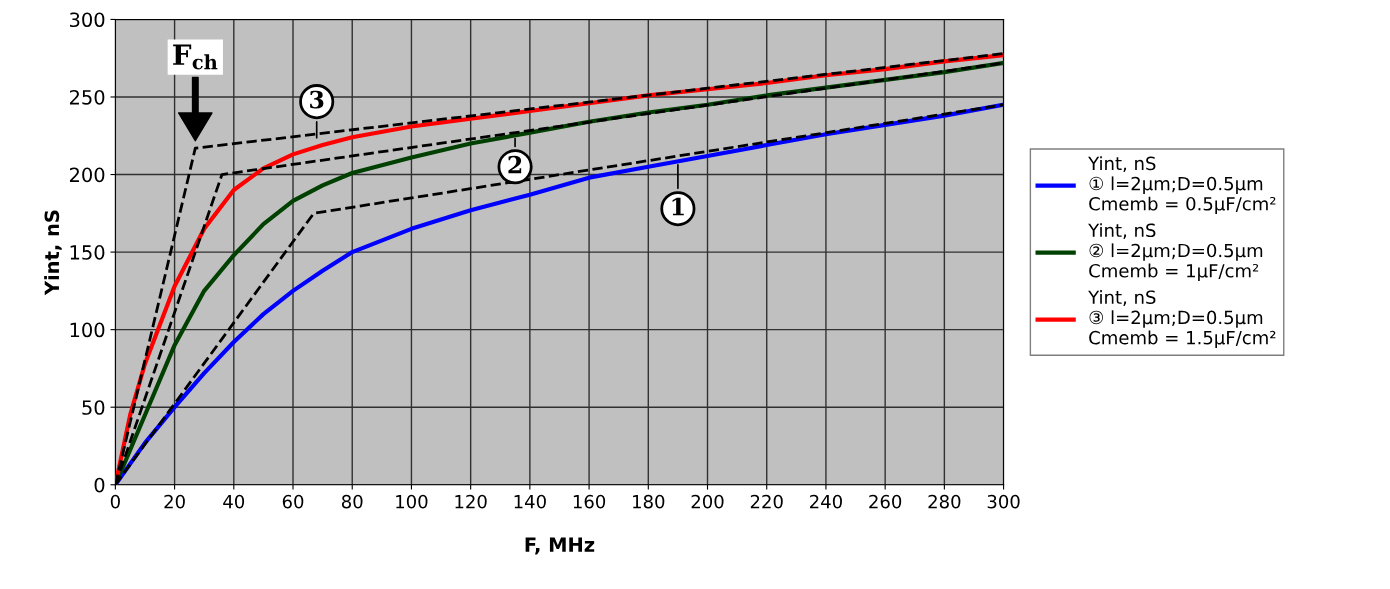 The height and width of the screenshot is (589, 1390). I want to click on x-tick-label: 260, so click(885, 501).